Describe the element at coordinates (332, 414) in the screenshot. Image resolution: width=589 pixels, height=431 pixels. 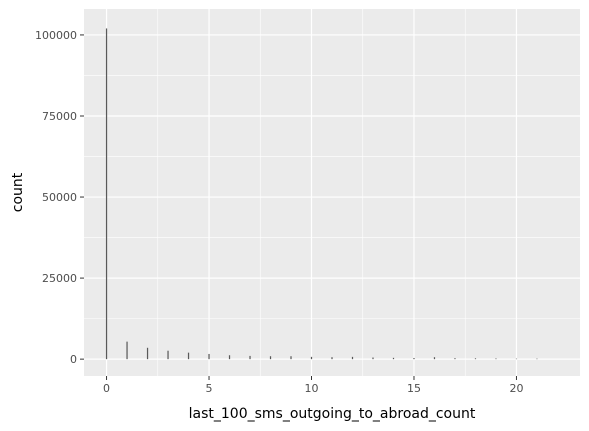
I see `x-axis-title: last_100_sms_outgoing_to_abroad_count` at that location.